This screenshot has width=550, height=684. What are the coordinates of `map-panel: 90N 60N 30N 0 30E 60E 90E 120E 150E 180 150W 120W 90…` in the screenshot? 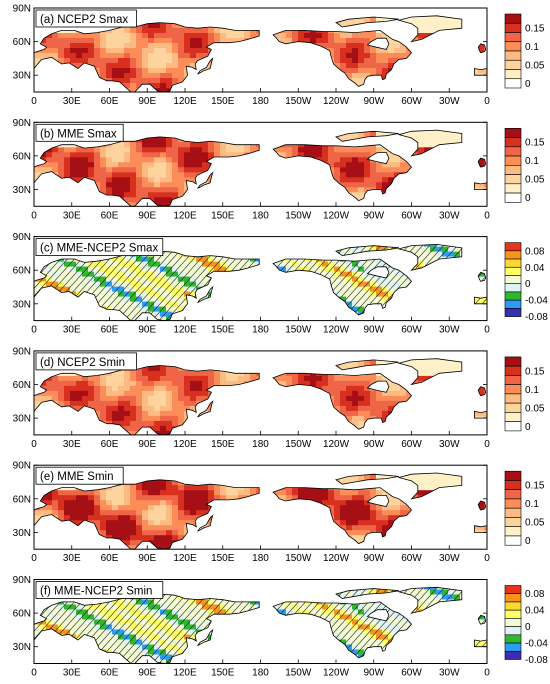 It's located at (252, 56).